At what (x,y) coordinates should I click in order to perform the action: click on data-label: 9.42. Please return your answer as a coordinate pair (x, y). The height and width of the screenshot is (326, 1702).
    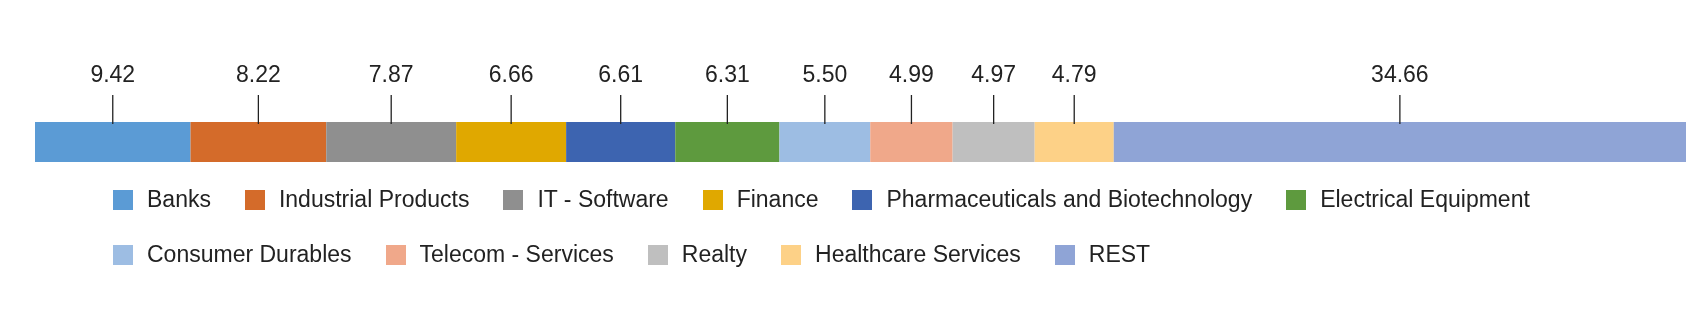
    Looking at the image, I should click on (113, 74).